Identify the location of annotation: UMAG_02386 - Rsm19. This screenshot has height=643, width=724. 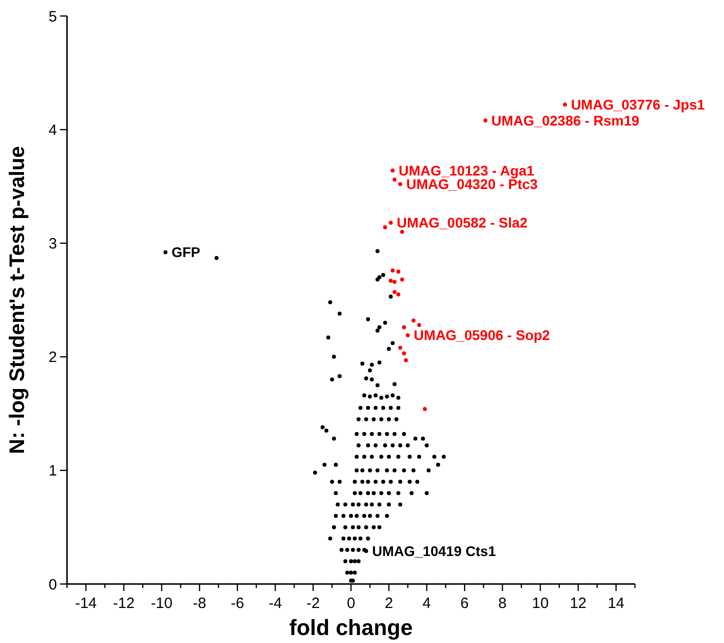
(565, 120).